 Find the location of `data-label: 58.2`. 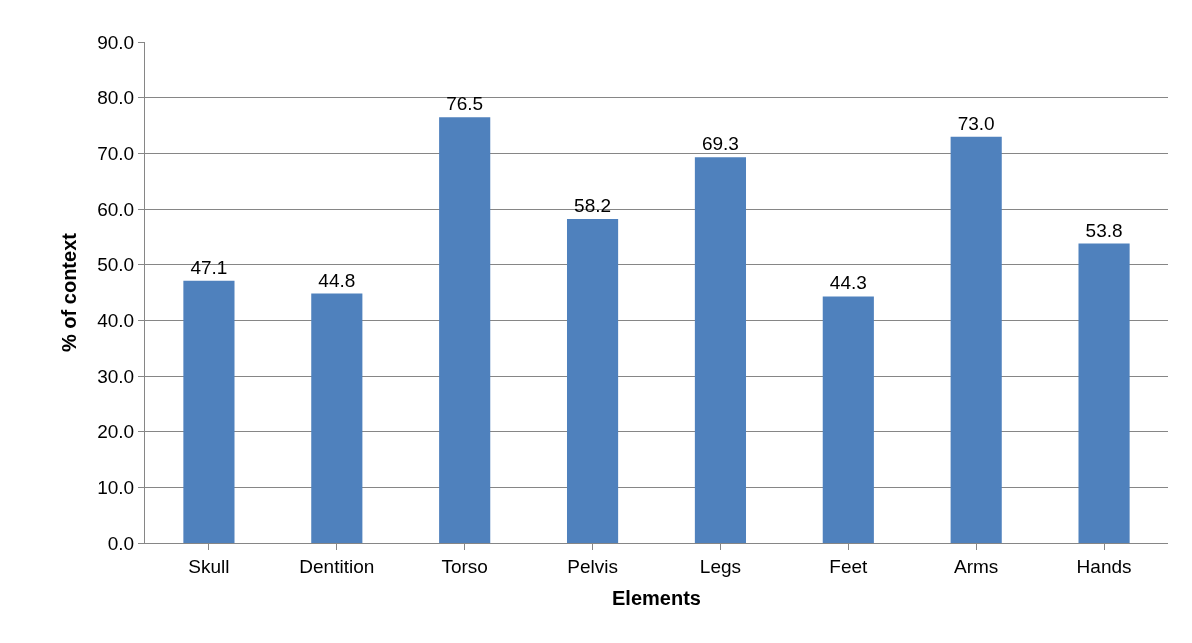

data-label: 58.2 is located at coordinates (593, 206).